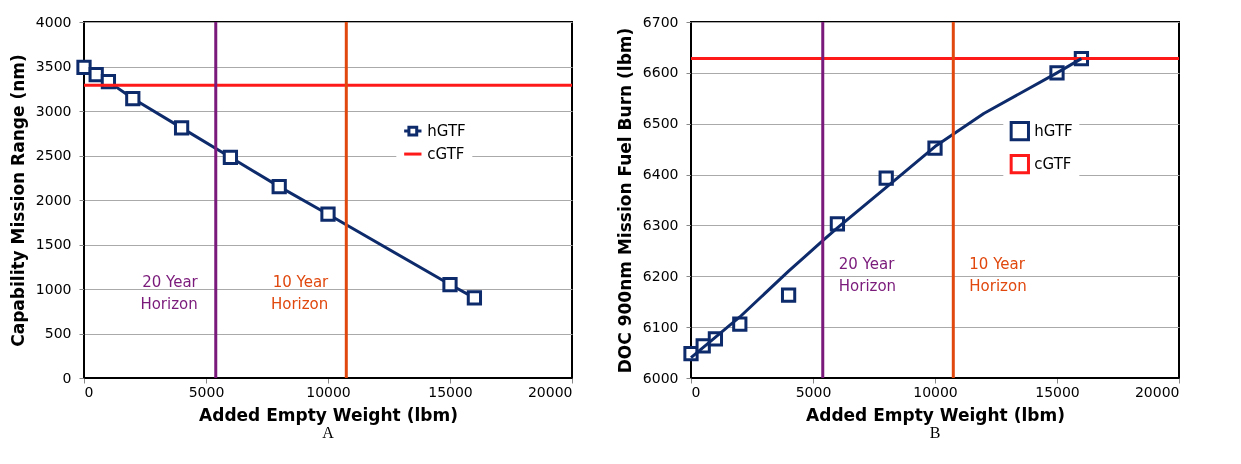 The width and height of the screenshot is (1241, 464). What do you see at coordinates (17, 200) in the screenshot?
I see `y-axis-title: Capability Mission Range (nm)` at bounding box center [17, 200].